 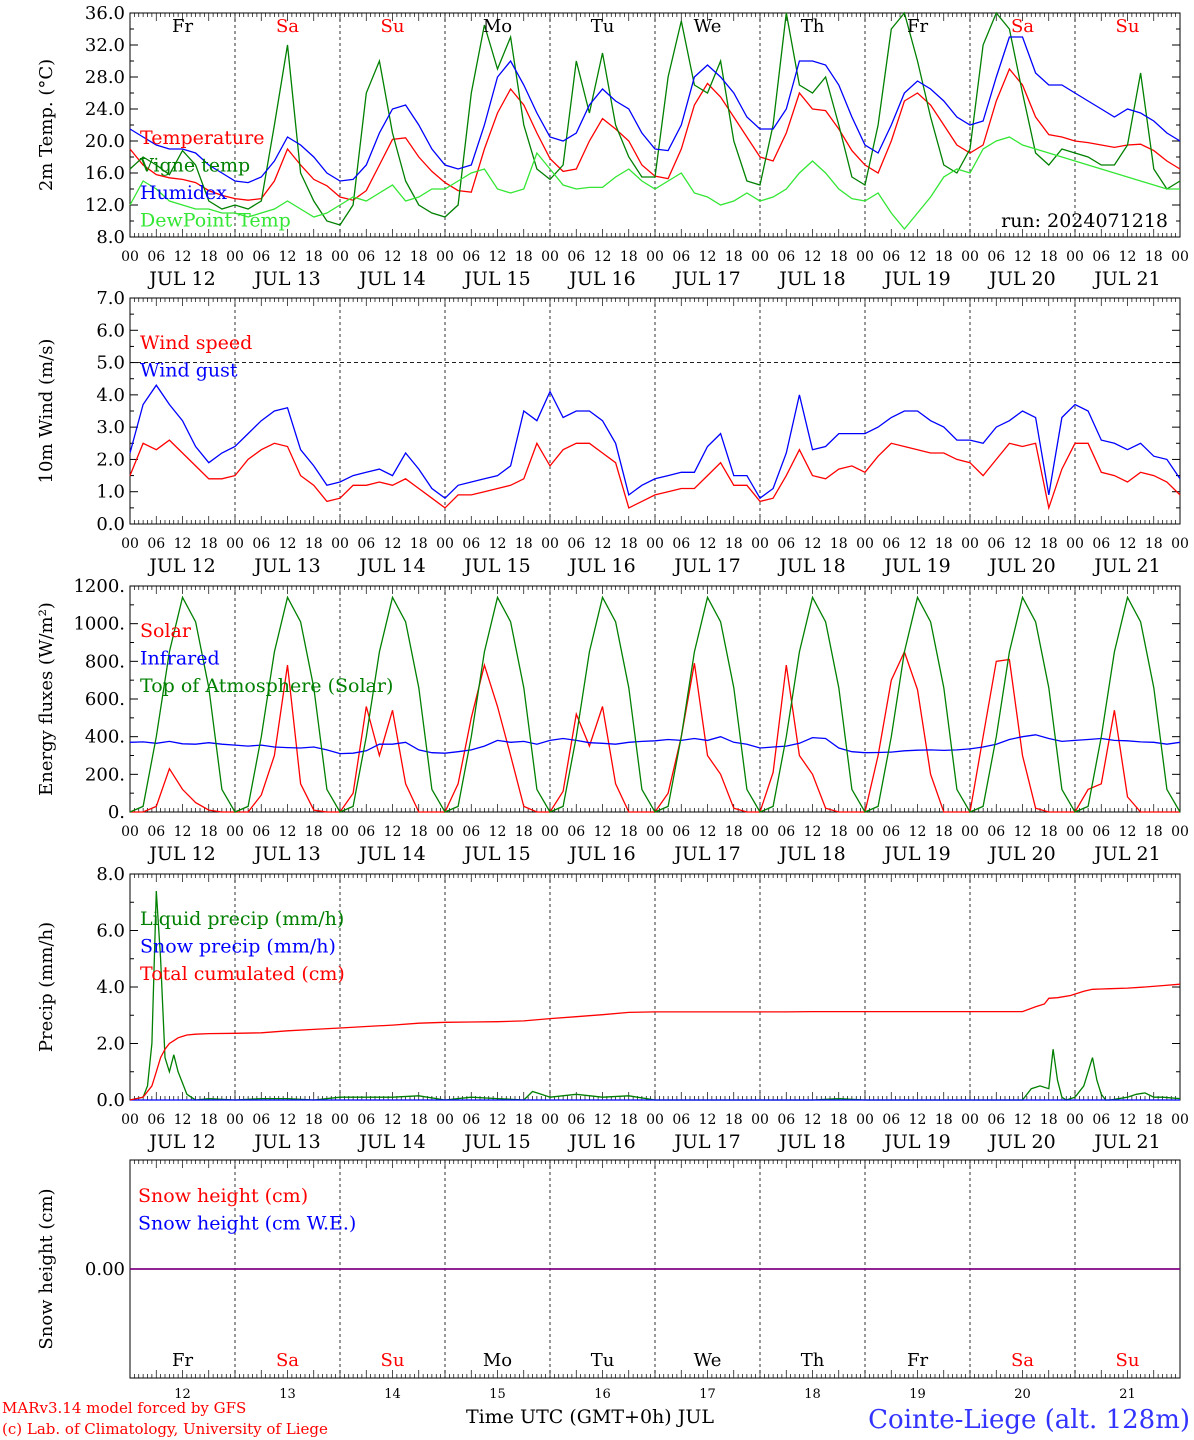 I want to click on footer-model: MARv3.14 model forced by GFS, so click(x=124, y=1408).